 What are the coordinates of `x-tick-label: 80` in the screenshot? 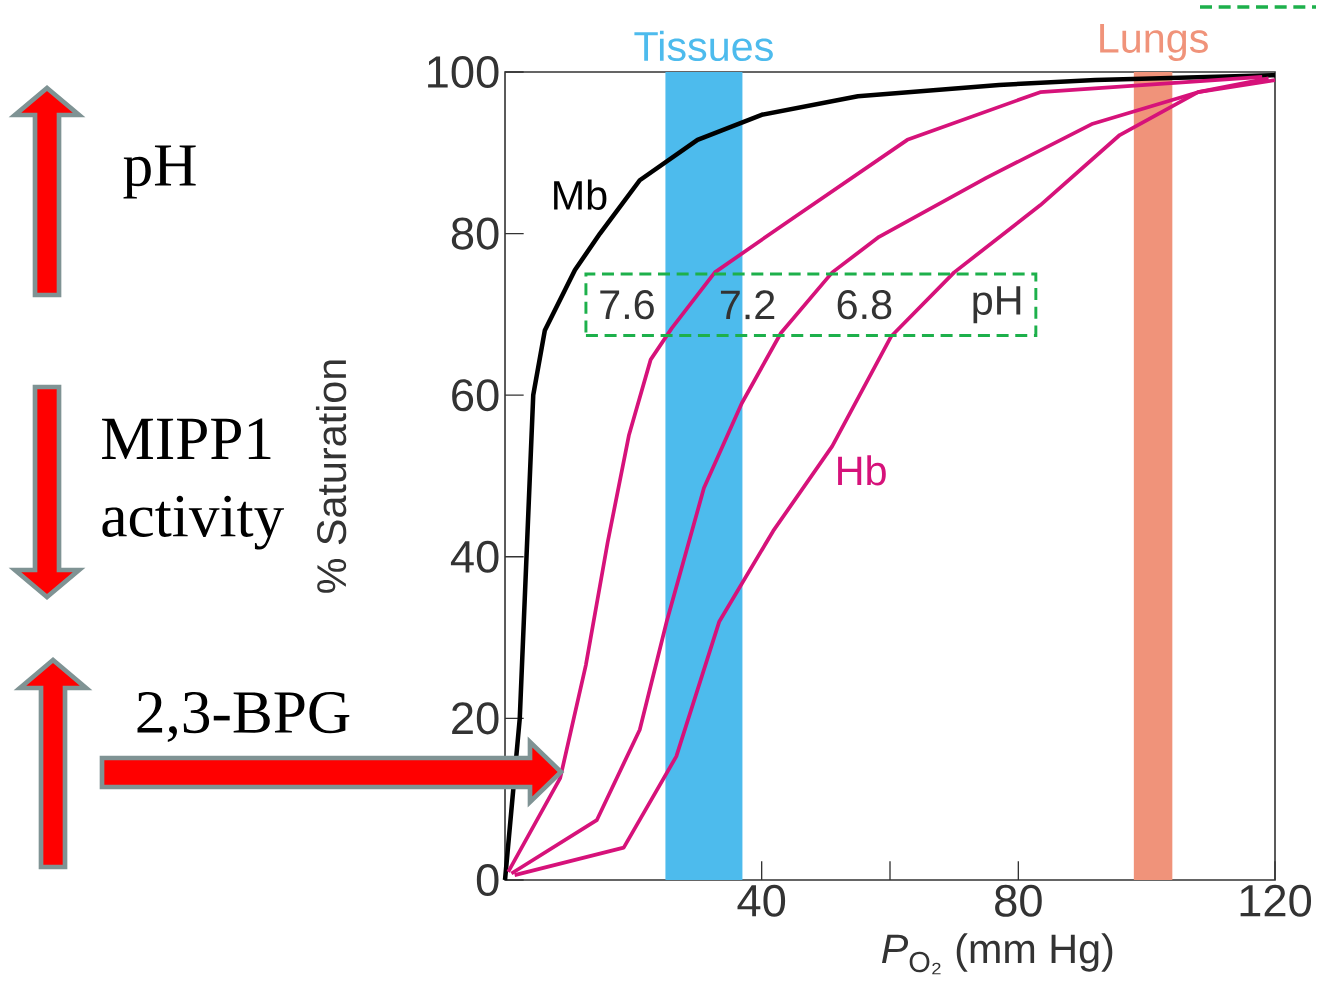 It's located at (1018, 900).